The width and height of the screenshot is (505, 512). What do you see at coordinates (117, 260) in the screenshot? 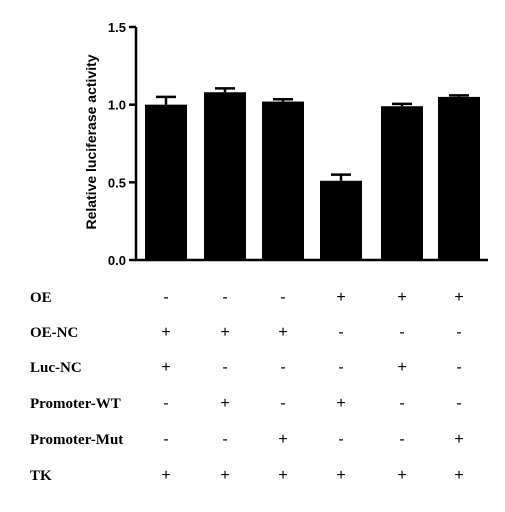
I see `y-tick-label: 0.0` at bounding box center [117, 260].